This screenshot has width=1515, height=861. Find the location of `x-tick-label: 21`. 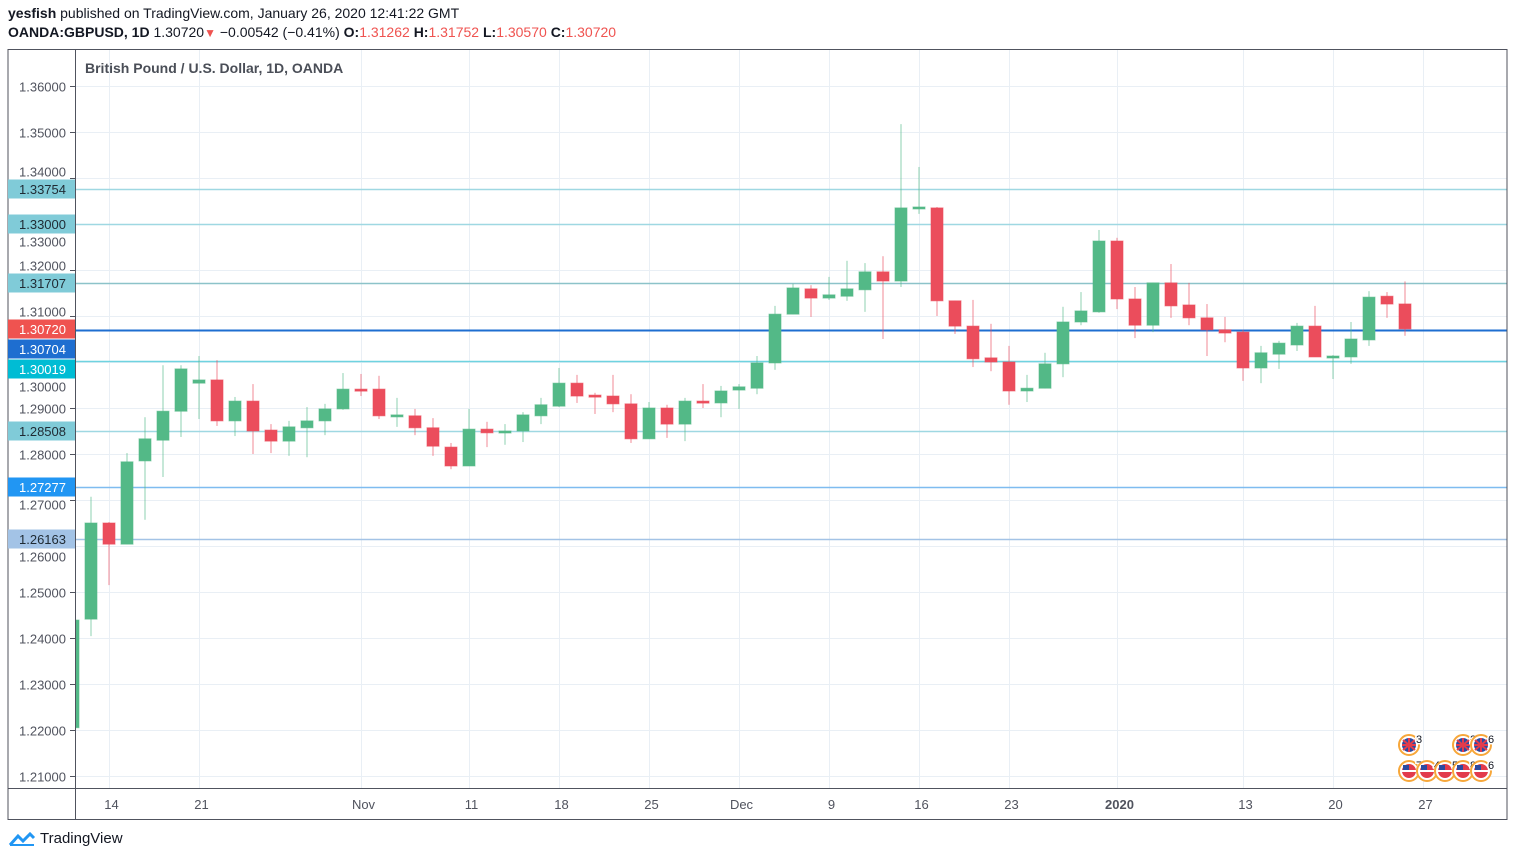

x-tick-label: 21 is located at coordinates (201, 804).